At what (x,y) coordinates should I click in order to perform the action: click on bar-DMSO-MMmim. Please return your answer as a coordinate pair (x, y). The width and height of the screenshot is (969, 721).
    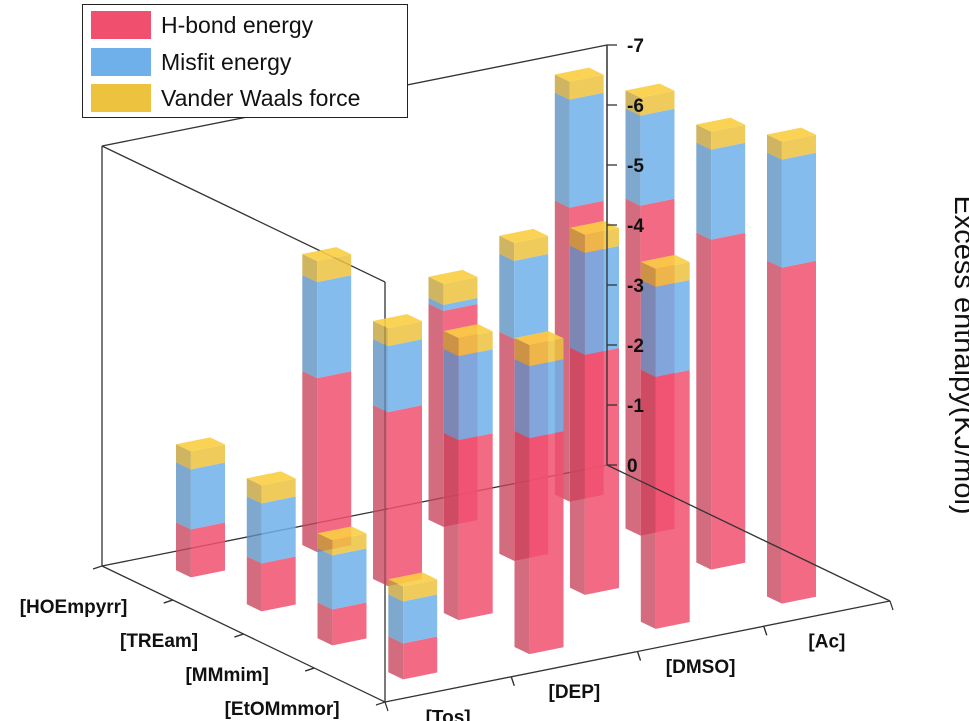
    Looking at the image, I should click on (594, 407).